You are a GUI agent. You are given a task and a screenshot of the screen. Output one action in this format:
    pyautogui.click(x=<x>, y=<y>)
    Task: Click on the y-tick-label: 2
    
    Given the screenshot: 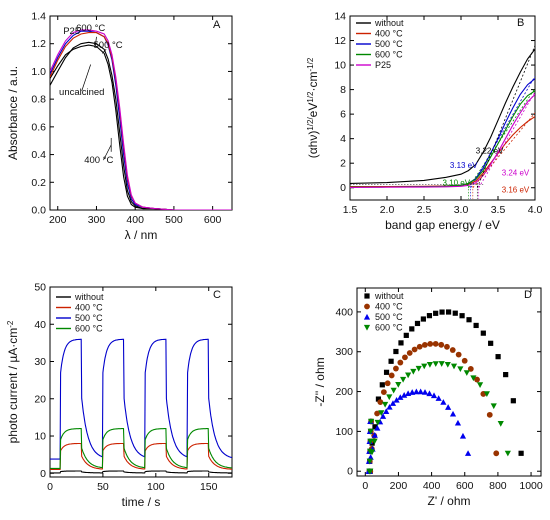 What is the action you would take?
    pyautogui.click(x=343, y=164)
    